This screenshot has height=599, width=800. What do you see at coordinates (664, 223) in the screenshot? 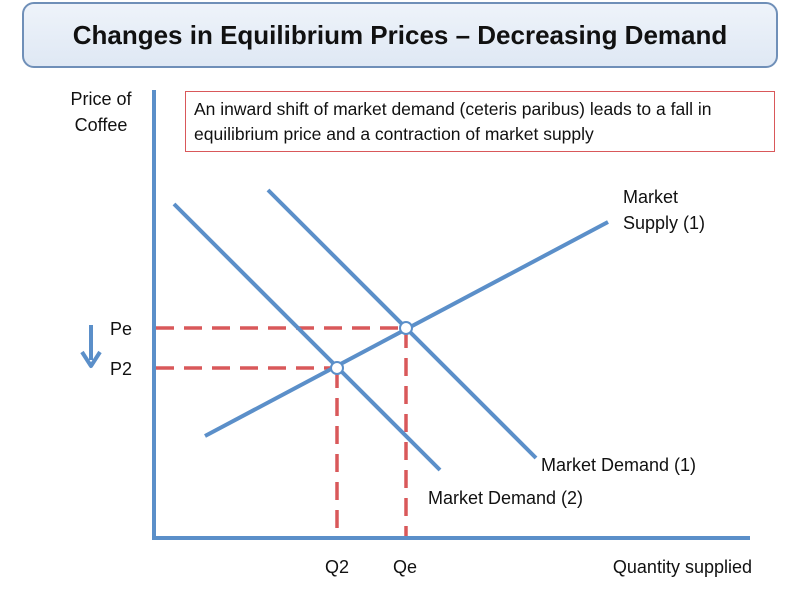
I see `supply-curve-label-line2: Supply (1)` at bounding box center [664, 223].